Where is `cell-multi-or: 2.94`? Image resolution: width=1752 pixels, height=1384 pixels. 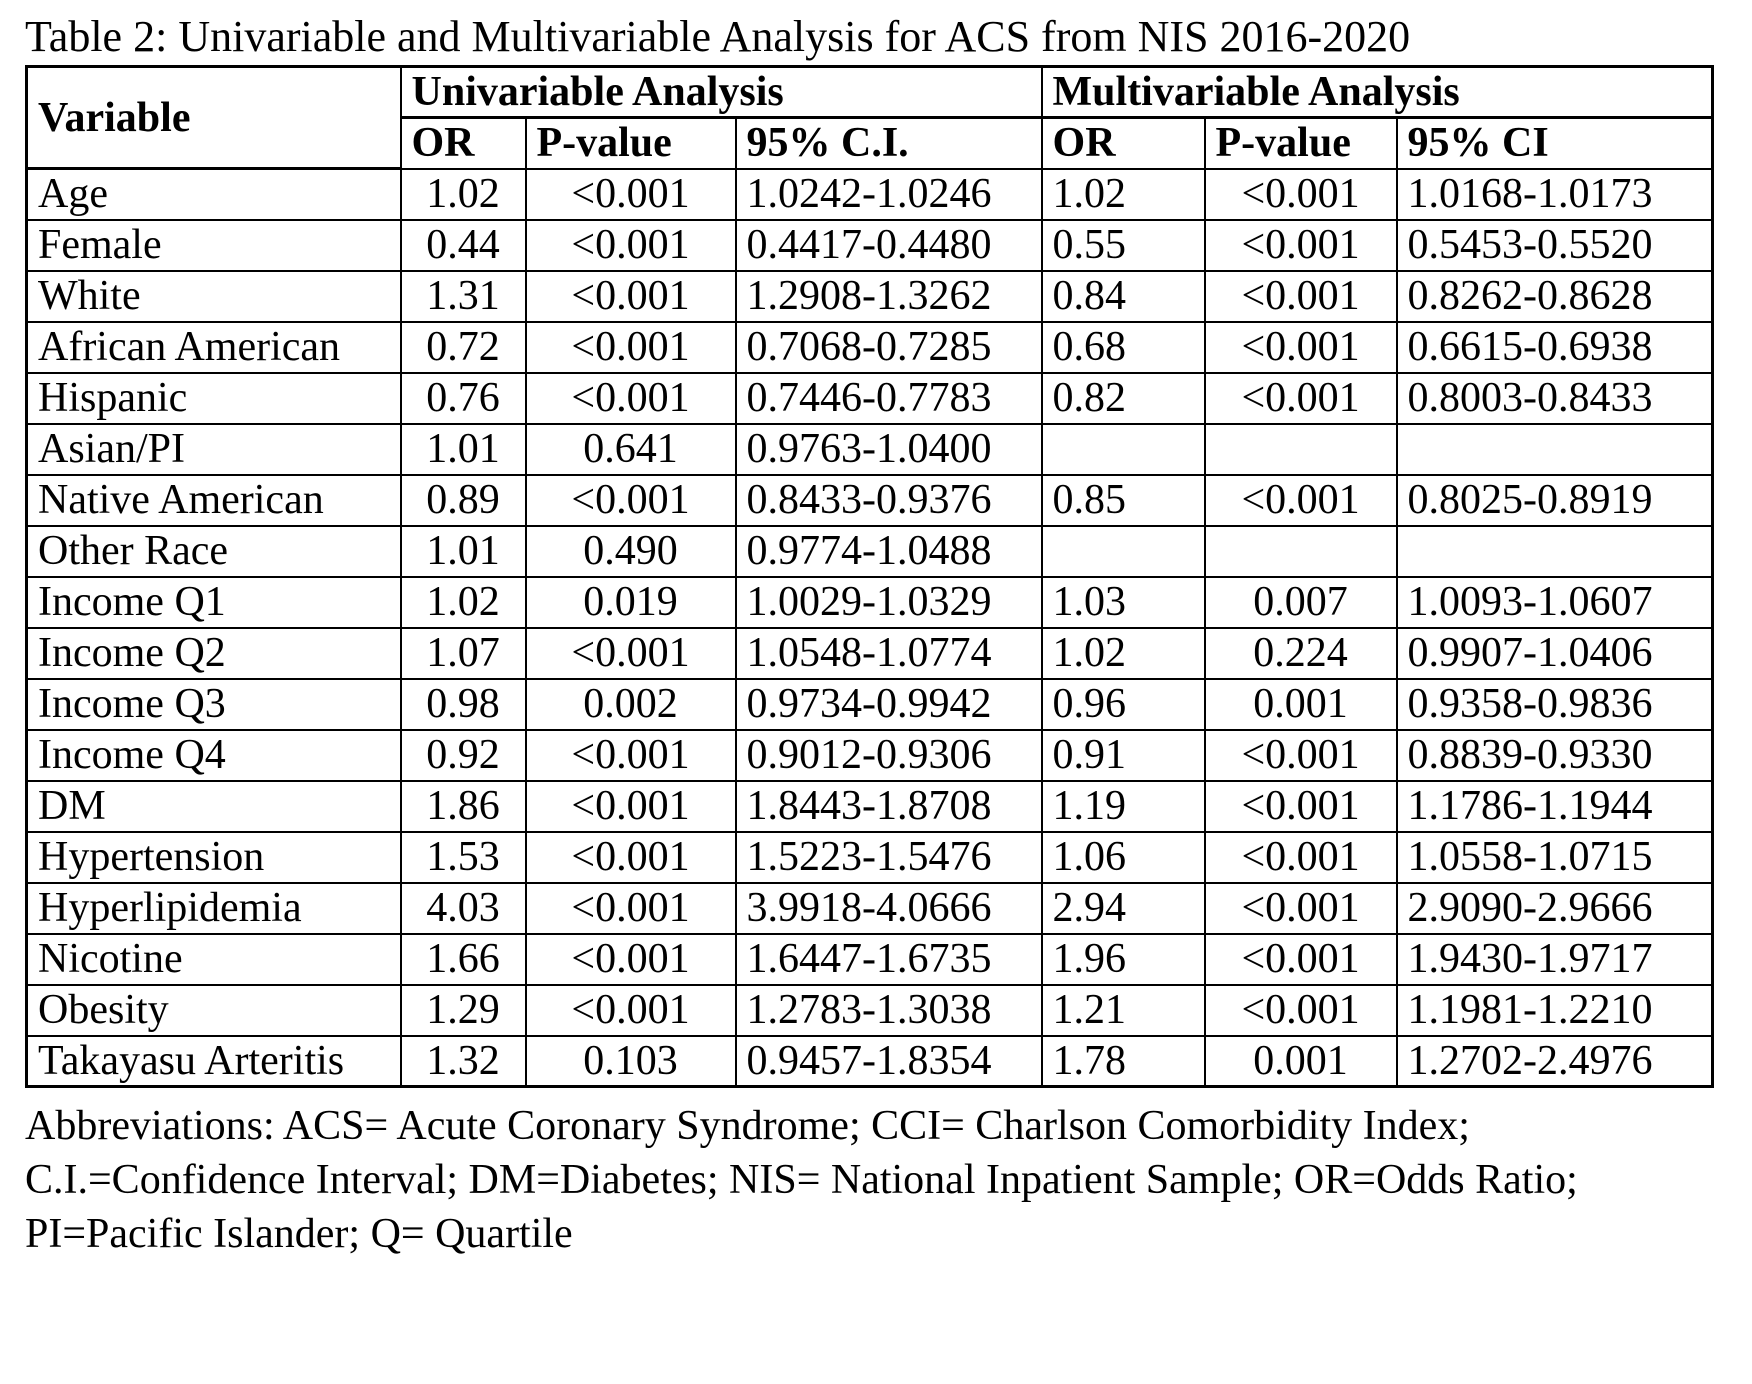 cell-multi-or: 2.94 is located at coordinates (1123, 908).